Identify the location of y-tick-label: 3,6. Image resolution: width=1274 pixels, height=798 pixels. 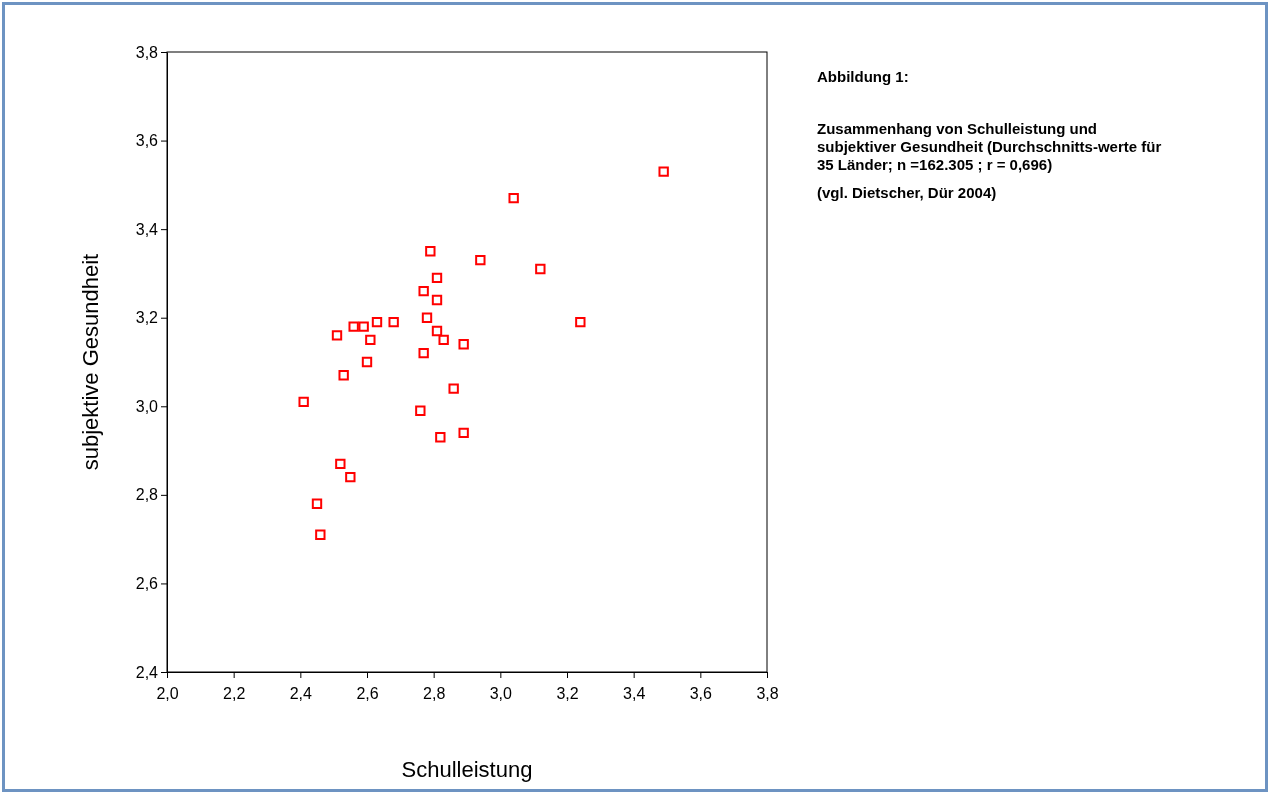
(147, 141).